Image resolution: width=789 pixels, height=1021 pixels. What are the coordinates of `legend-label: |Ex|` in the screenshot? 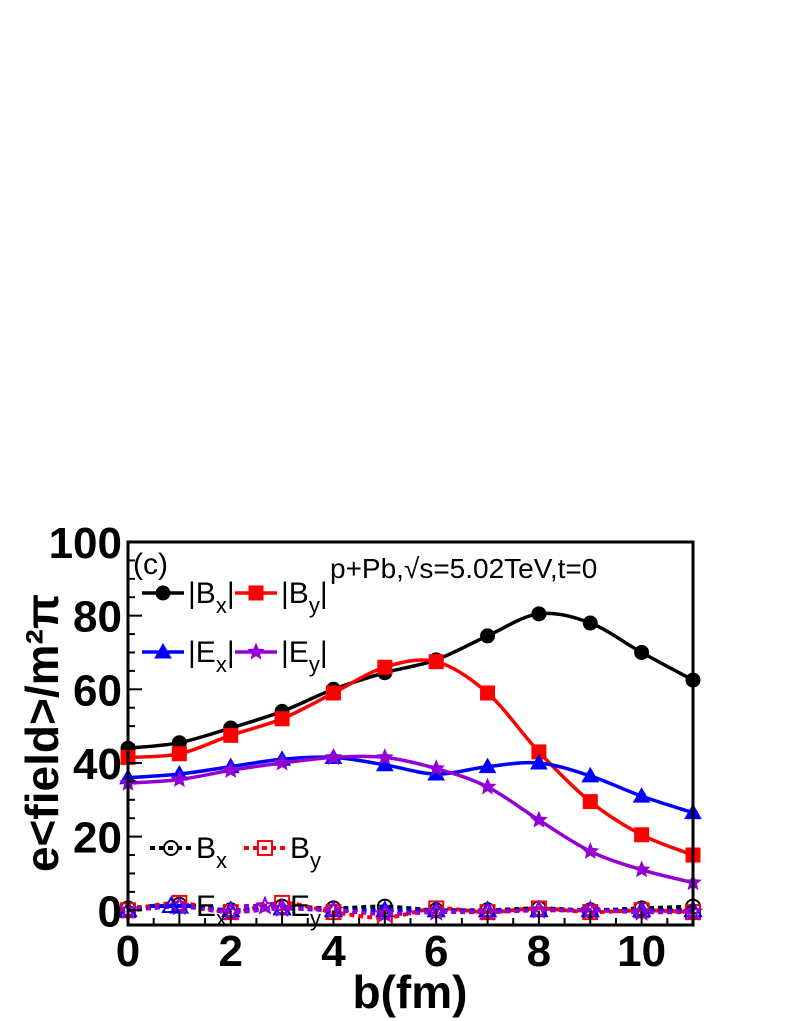 It's located at (211, 656).